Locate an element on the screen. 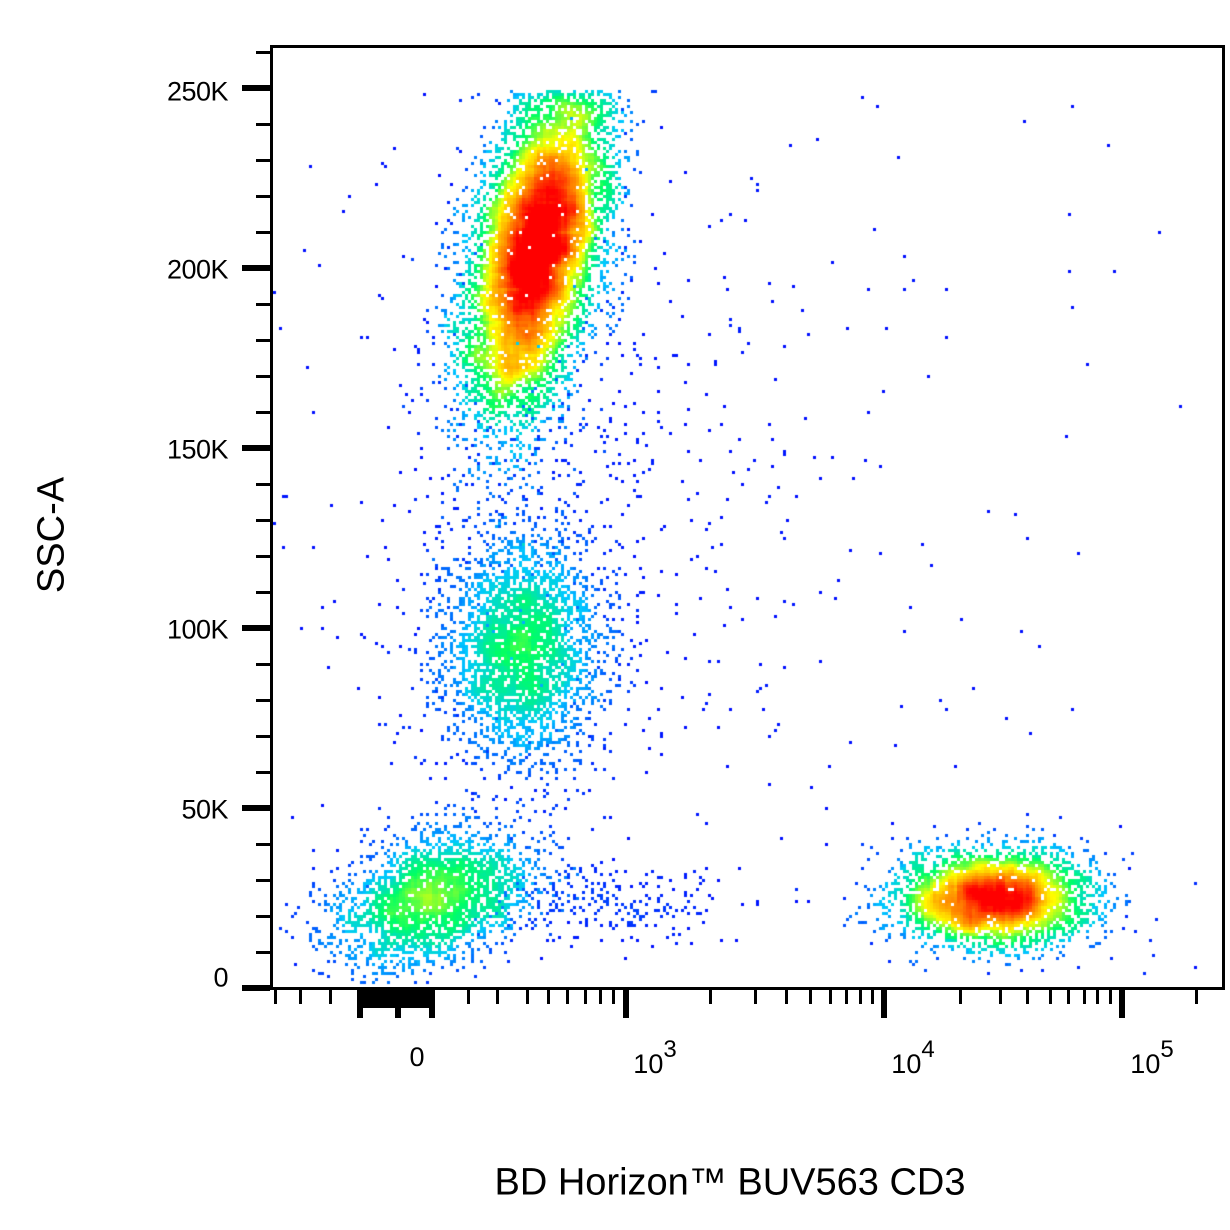 This screenshot has height=1230, width=1230. x-tick-label-1e5: 10⁵ is located at coordinates (1151, 1058).